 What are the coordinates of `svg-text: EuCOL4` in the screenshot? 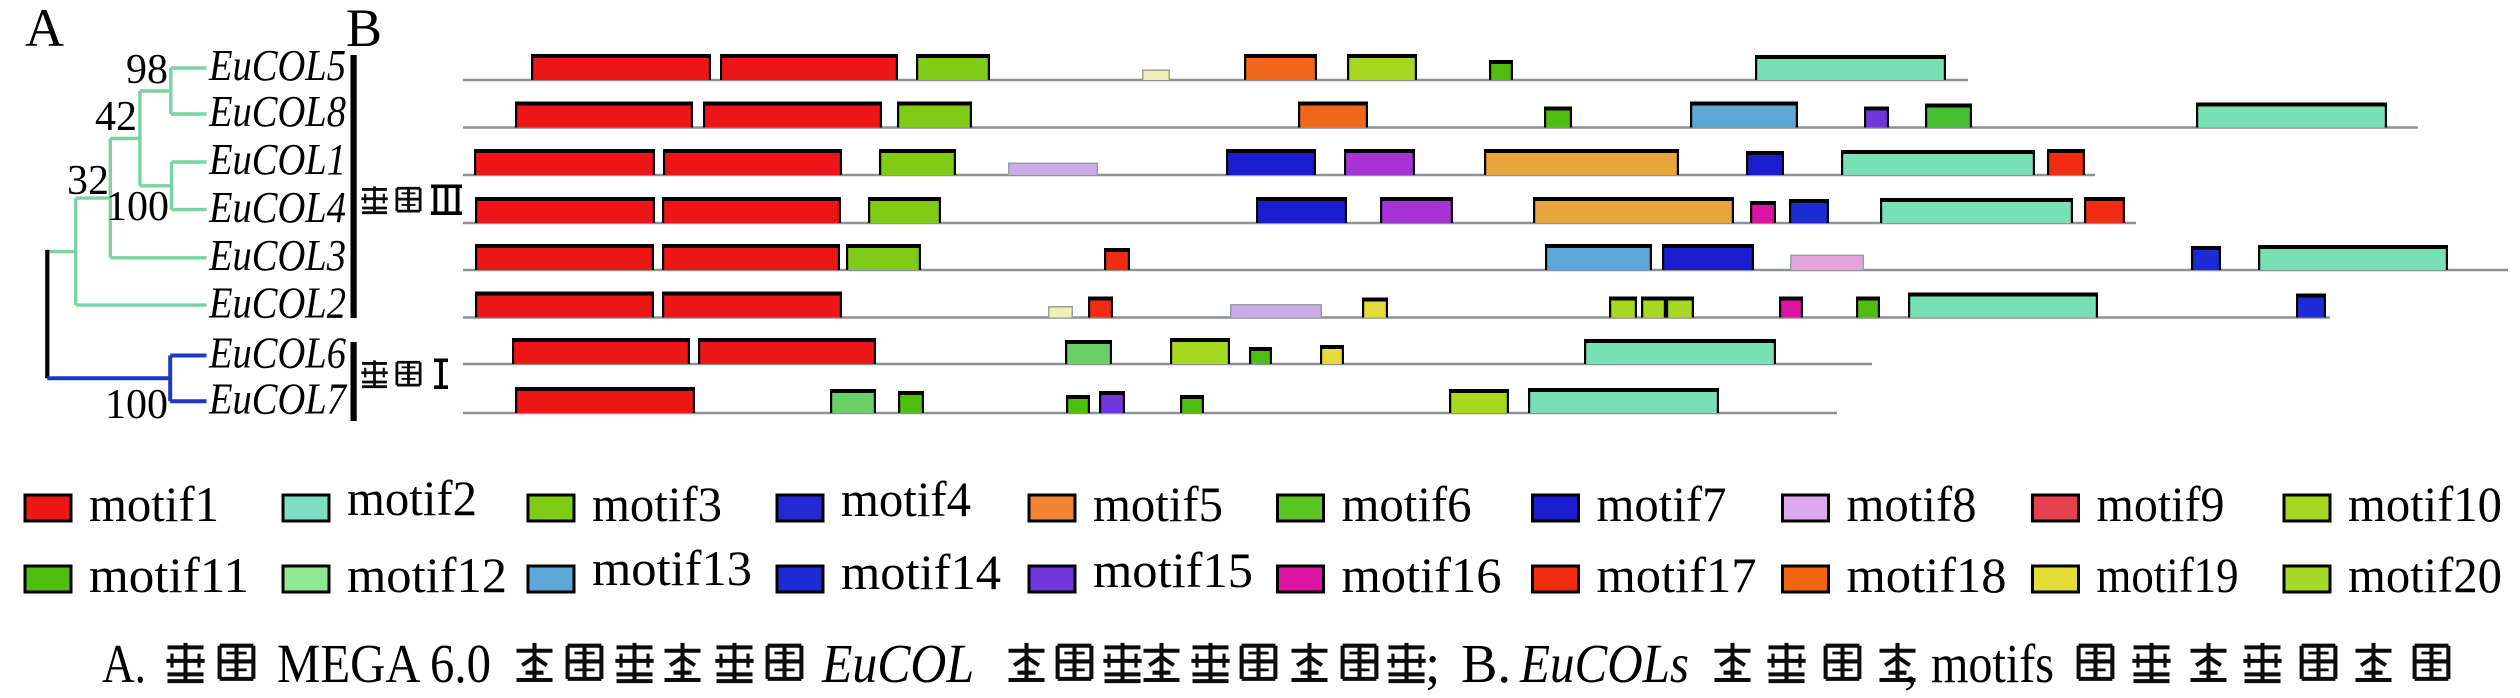 It's located at (277, 207).